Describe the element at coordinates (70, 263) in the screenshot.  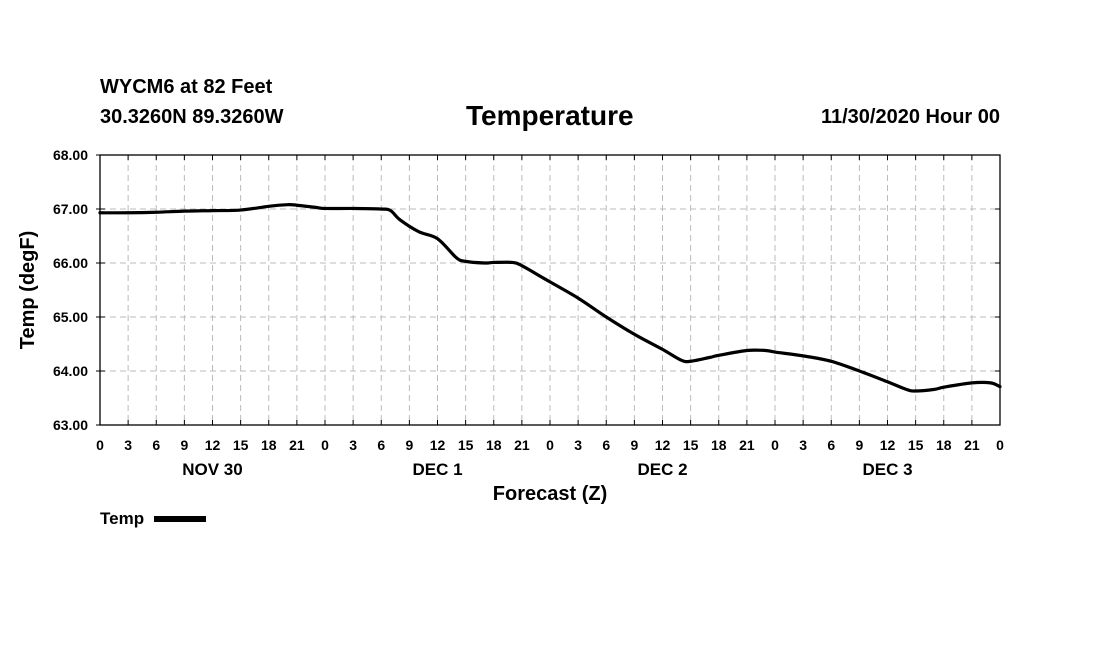
I see `y-tick-label: 66.00` at that location.